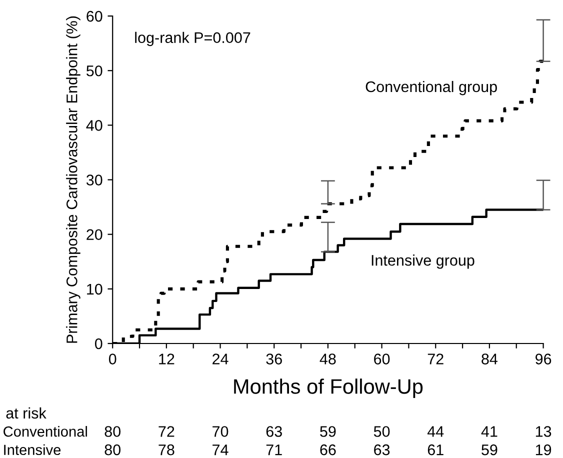  What do you see at coordinates (489, 431) in the screenshot?
I see `text: 41` at bounding box center [489, 431].